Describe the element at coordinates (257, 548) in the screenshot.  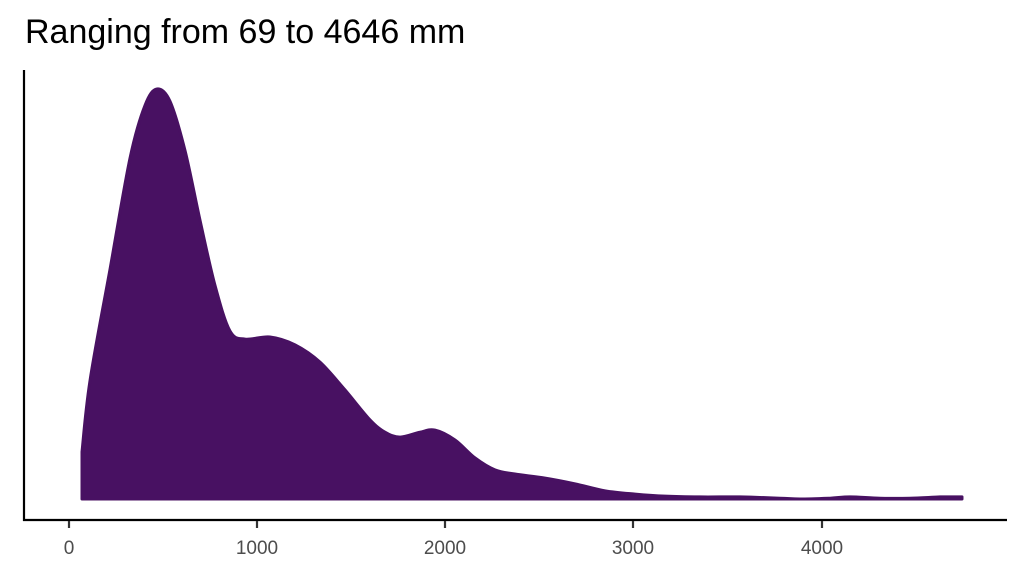
I see `x-tick-label: 1000` at that location.